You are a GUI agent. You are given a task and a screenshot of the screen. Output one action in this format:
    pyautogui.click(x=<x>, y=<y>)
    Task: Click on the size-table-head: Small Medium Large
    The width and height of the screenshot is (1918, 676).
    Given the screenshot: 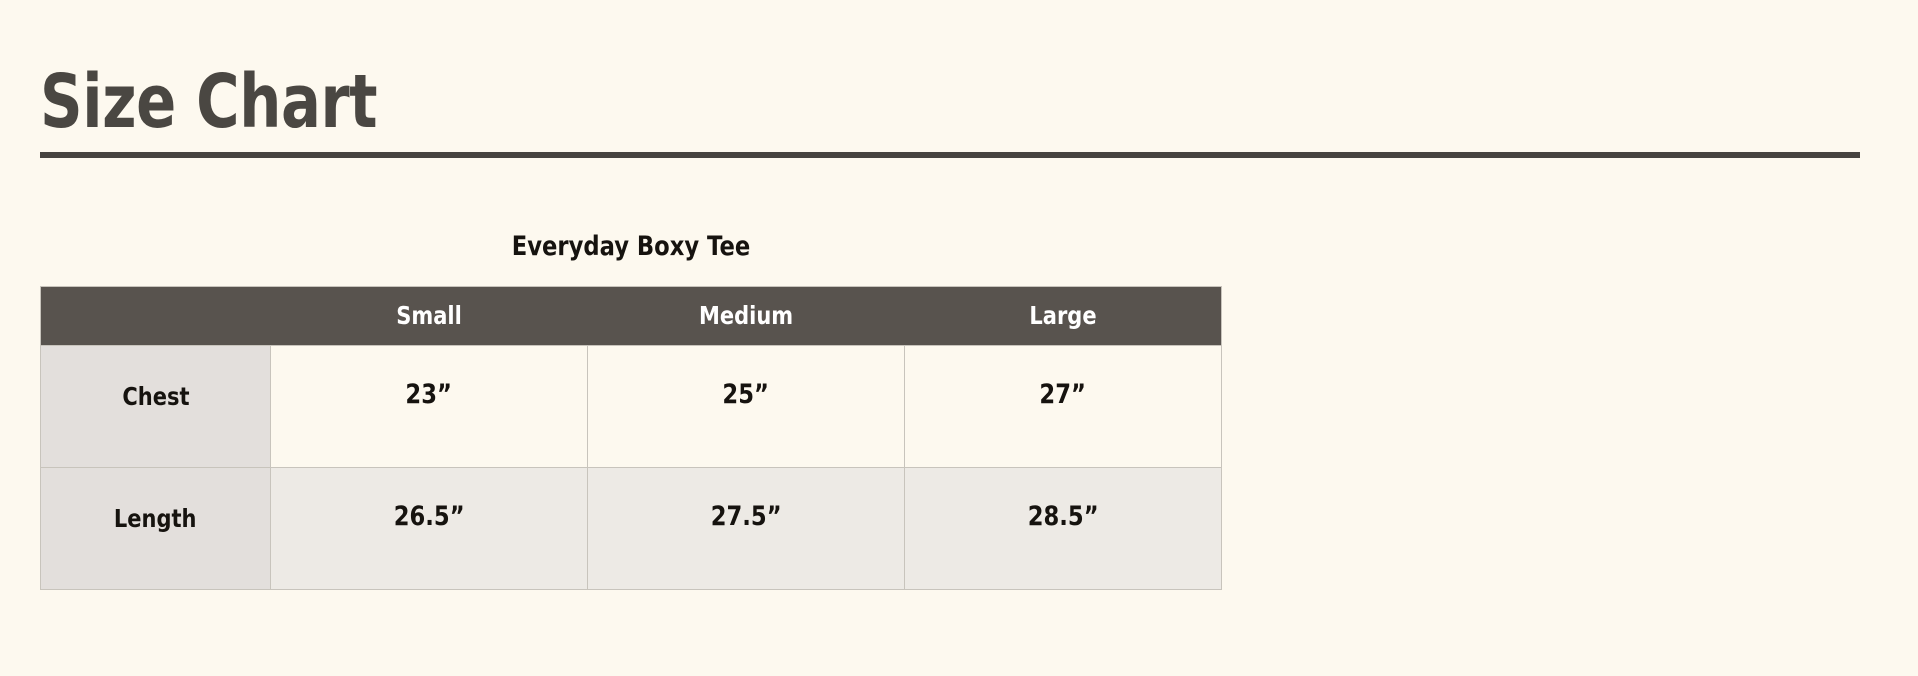 What is the action you would take?
    pyautogui.click(x=631, y=316)
    